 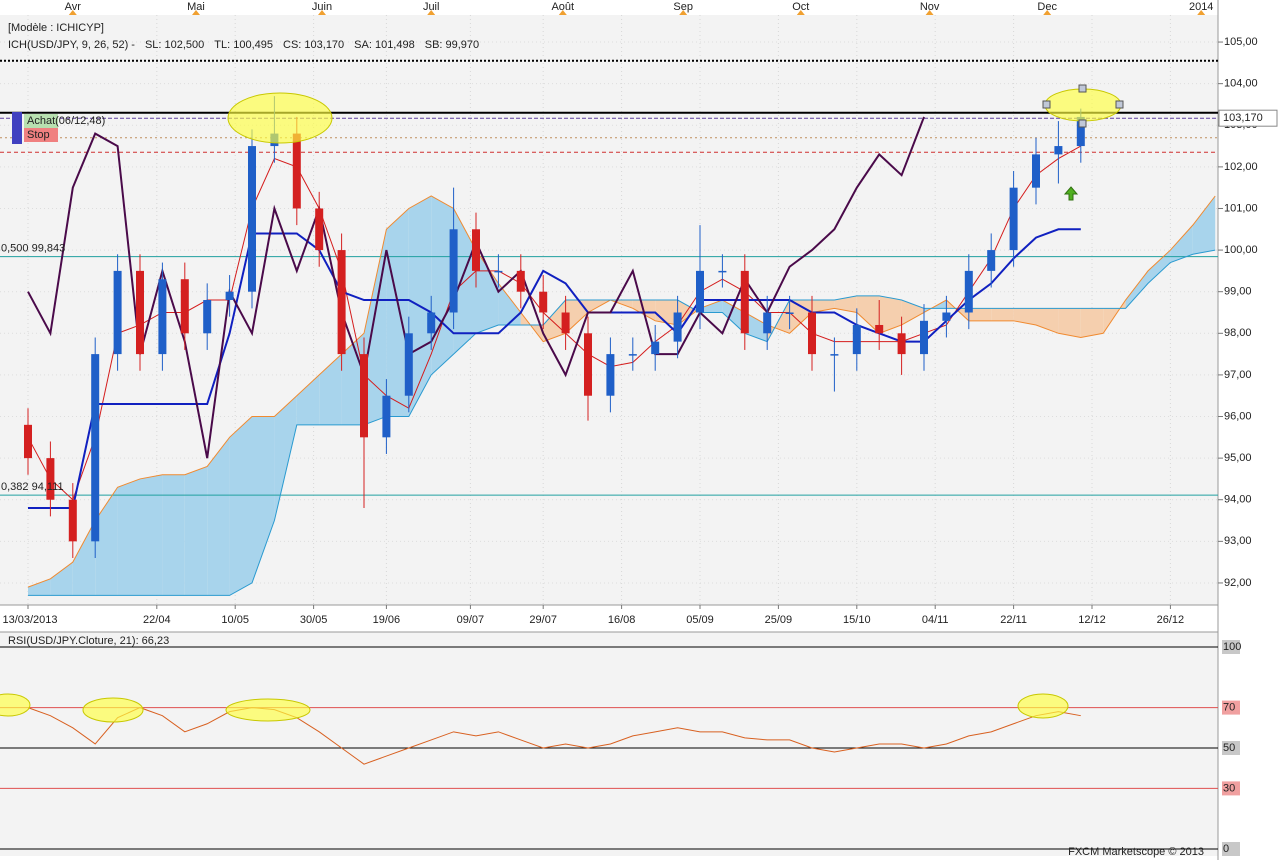 I want to click on rsi-tick-label: 30, so click(x=1229, y=788).